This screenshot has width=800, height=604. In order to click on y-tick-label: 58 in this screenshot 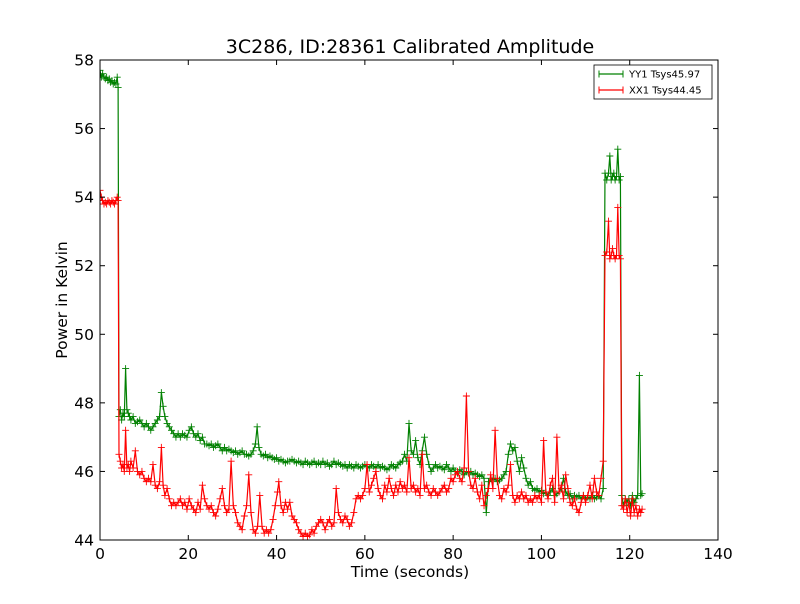, I will do `click(84, 61)`.